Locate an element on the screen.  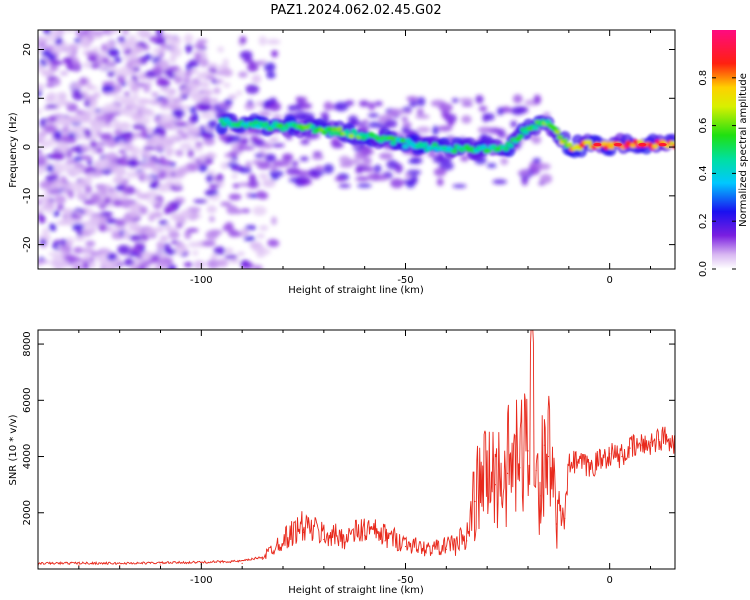
snr-xlabel: Height of straight line (km) is located at coordinates (356, 590).